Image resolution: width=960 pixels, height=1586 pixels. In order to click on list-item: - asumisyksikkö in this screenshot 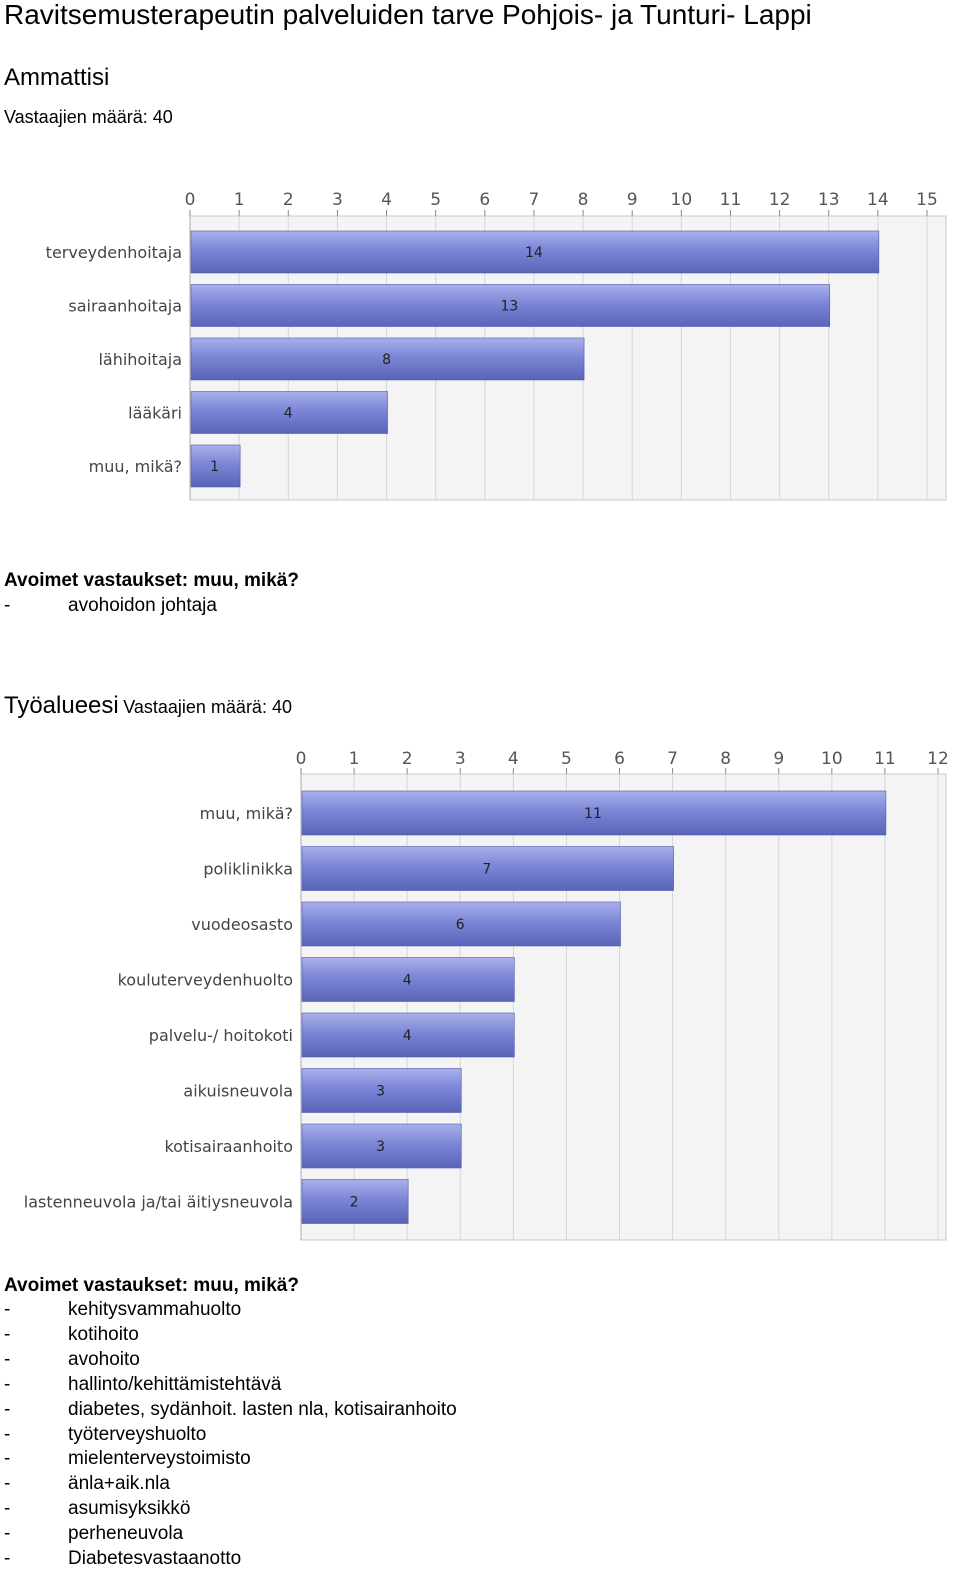, I will do `click(230, 1509)`.